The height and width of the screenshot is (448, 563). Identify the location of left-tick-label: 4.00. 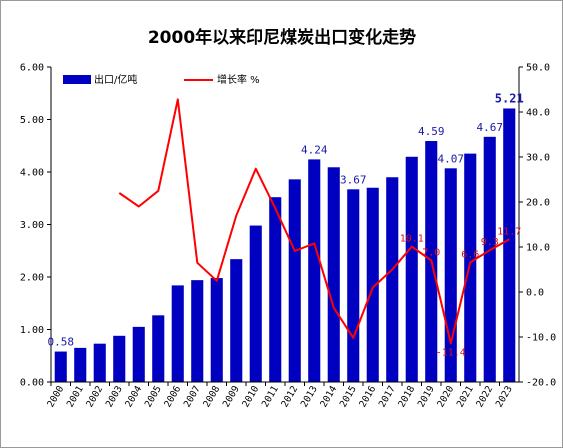
(32, 173).